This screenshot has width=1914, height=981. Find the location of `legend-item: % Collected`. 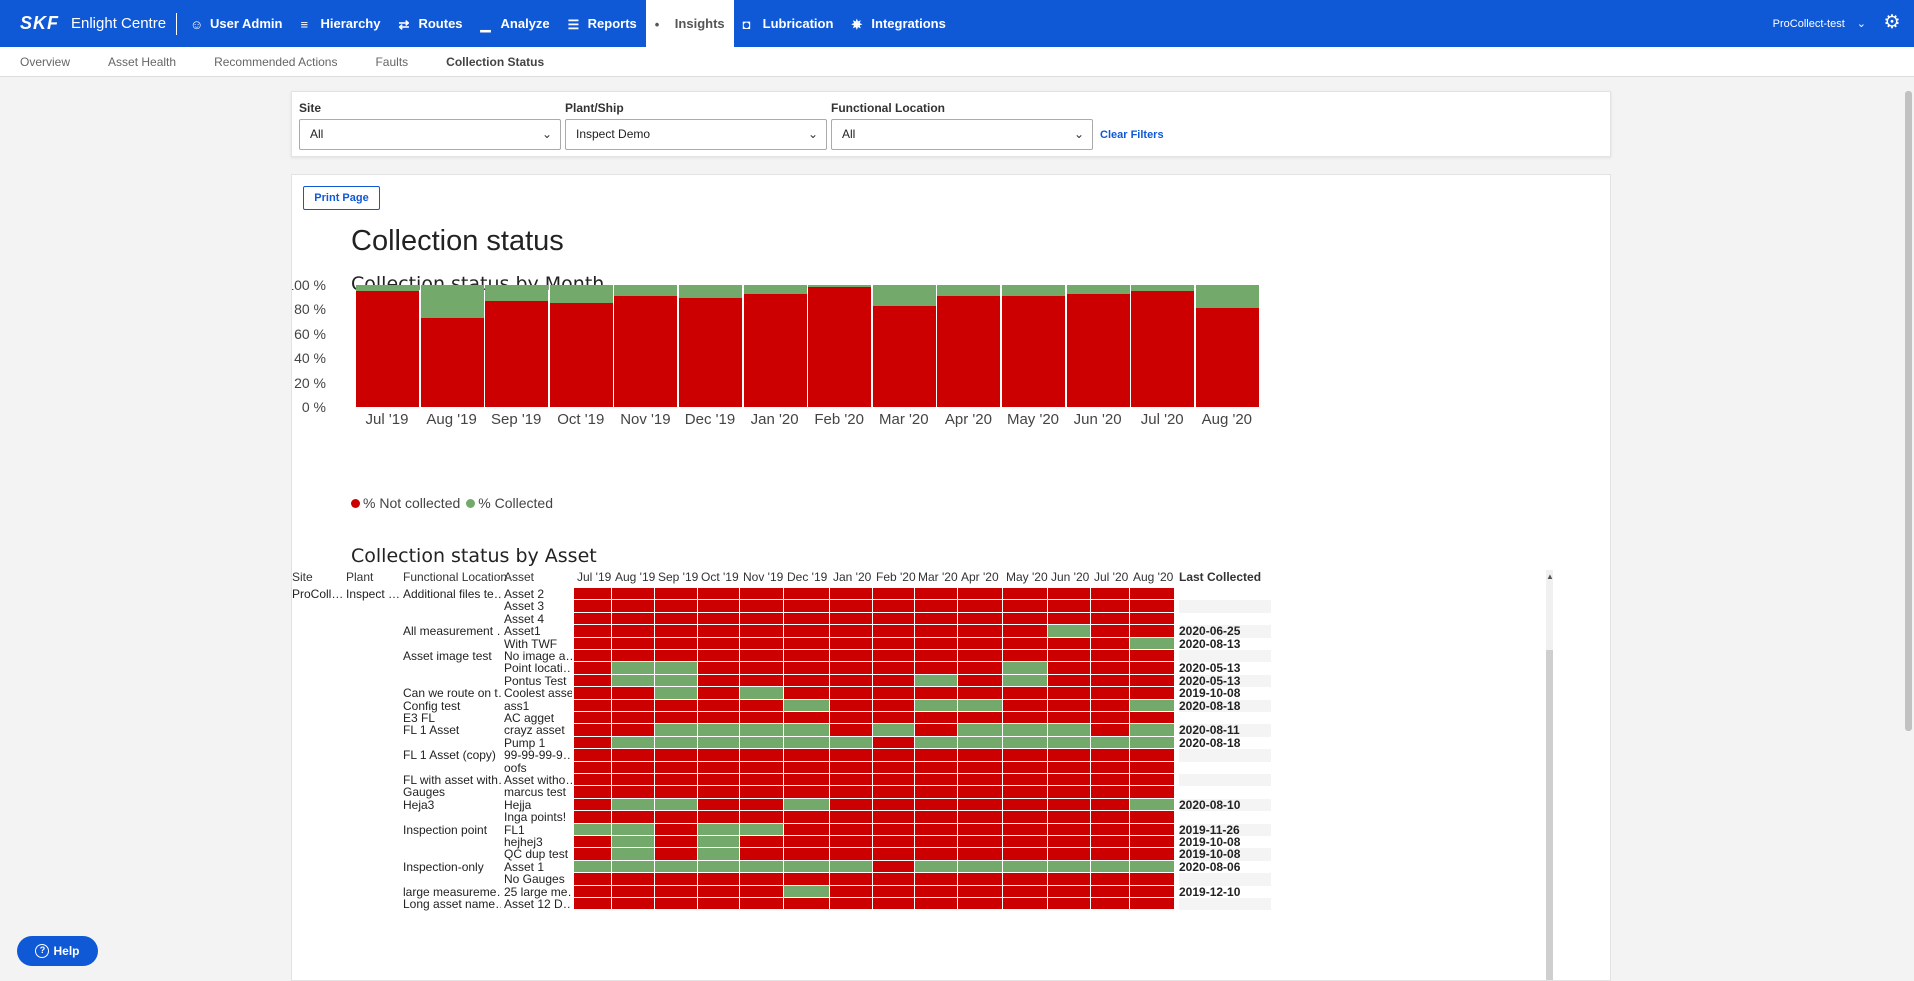

legend-item: % Collected is located at coordinates (509, 503).